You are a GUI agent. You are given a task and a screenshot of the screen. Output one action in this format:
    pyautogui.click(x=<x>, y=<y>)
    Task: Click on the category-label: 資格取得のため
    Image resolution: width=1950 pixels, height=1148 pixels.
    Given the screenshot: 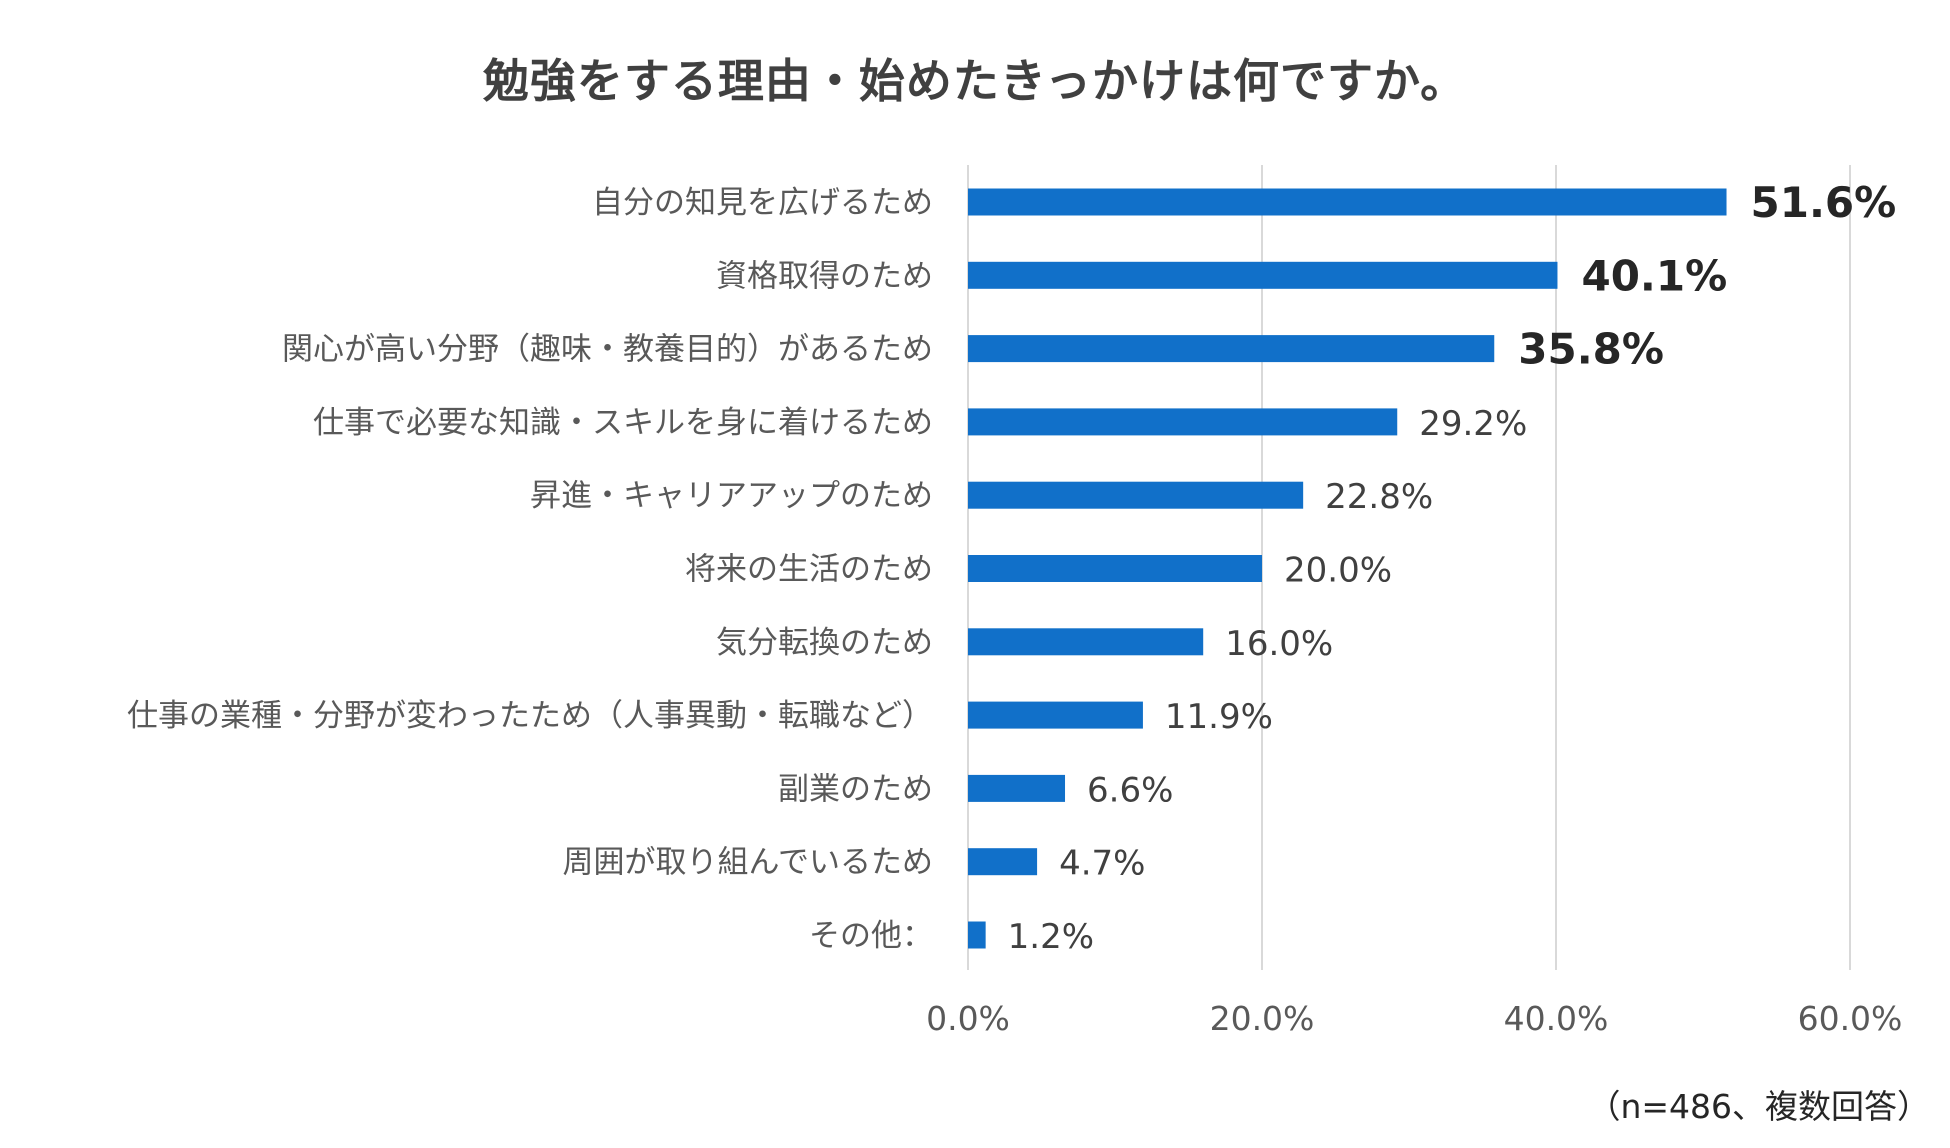 What is the action you would take?
    pyautogui.click(x=824, y=276)
    